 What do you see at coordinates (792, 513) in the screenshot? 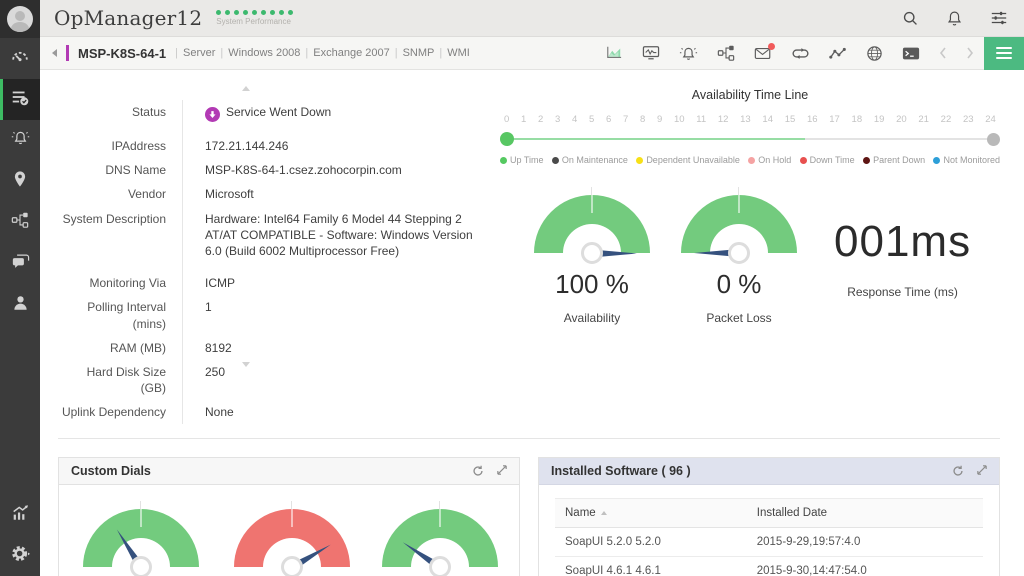
I see `column-header-date: Installed Date` at bounding box center [792, 513].